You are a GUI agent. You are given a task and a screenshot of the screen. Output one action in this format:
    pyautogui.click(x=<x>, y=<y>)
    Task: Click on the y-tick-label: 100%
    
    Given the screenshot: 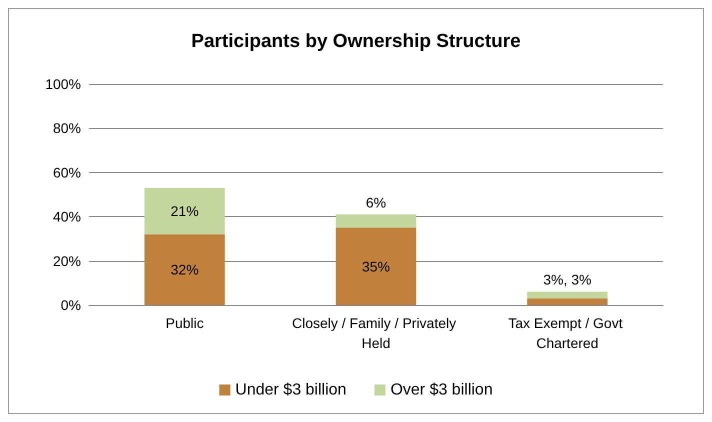 What is the action you would take?
    pyautogui.click(x=63, y=84)
    